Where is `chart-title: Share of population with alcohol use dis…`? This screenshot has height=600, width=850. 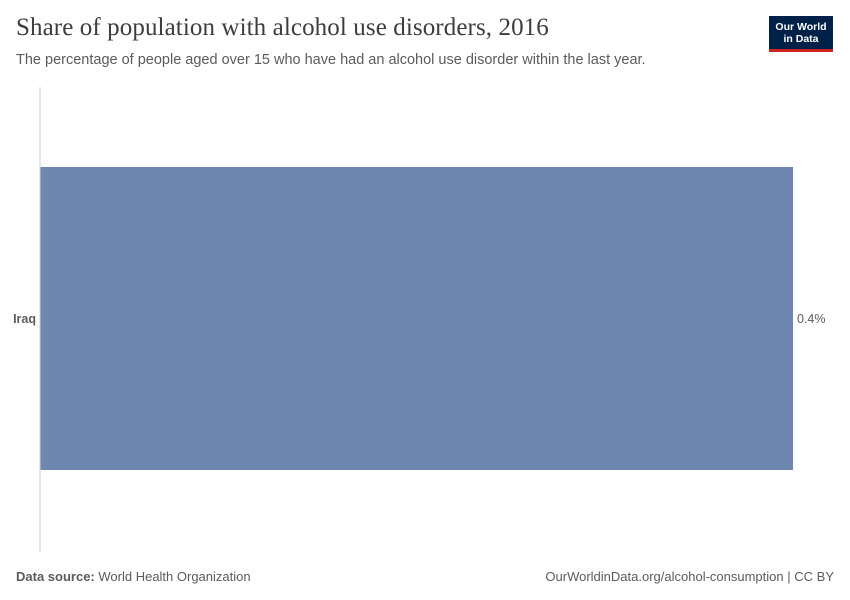 chart-title: Share of population with alcohol use dis… is located at coordinates (282, 27).